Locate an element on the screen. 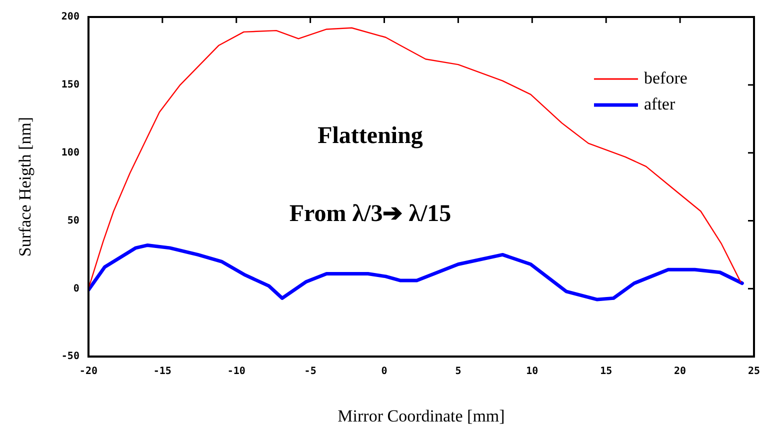  x-tick-label: 20 is located at coordinates (680, 372).